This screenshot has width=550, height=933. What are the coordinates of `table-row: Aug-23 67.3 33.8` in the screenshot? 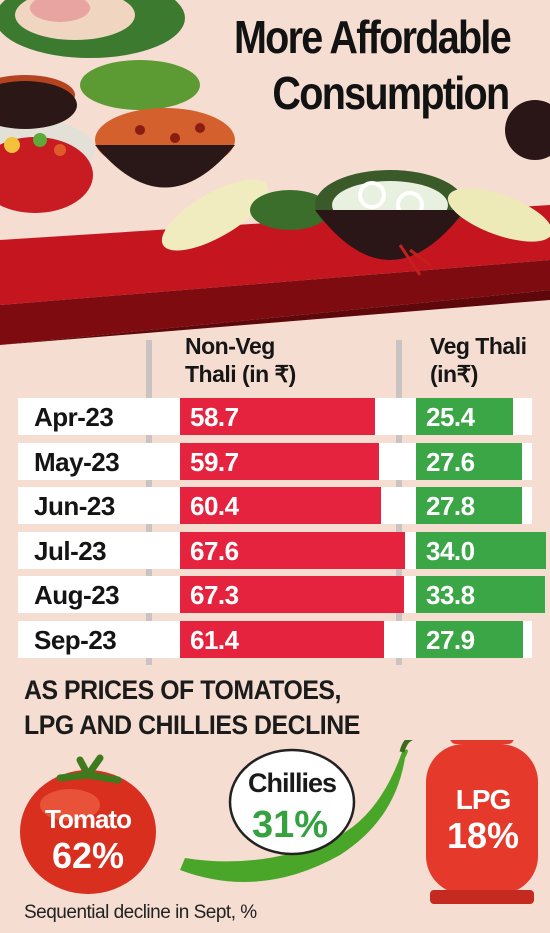 It's located at (282, 594).